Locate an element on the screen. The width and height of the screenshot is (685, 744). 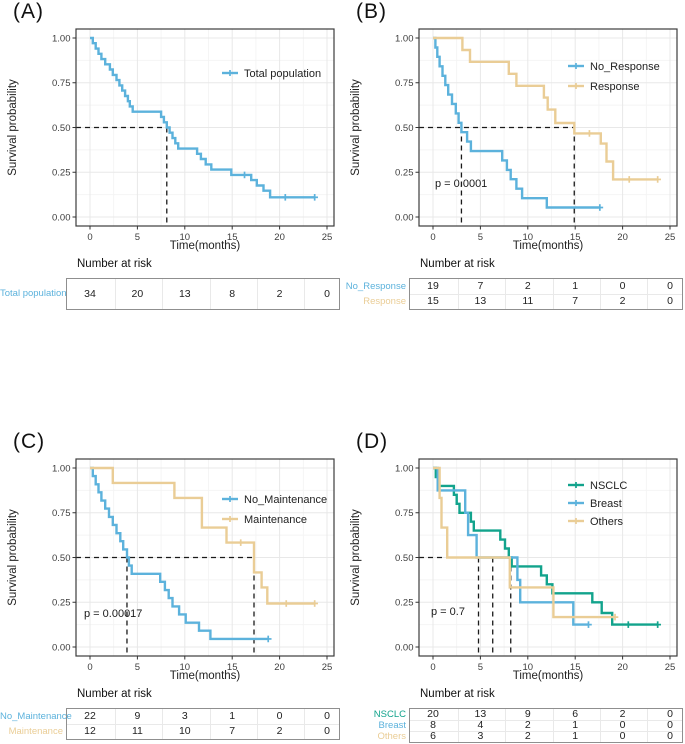
legend-label: No_Response is located at coordinates (625, 67).